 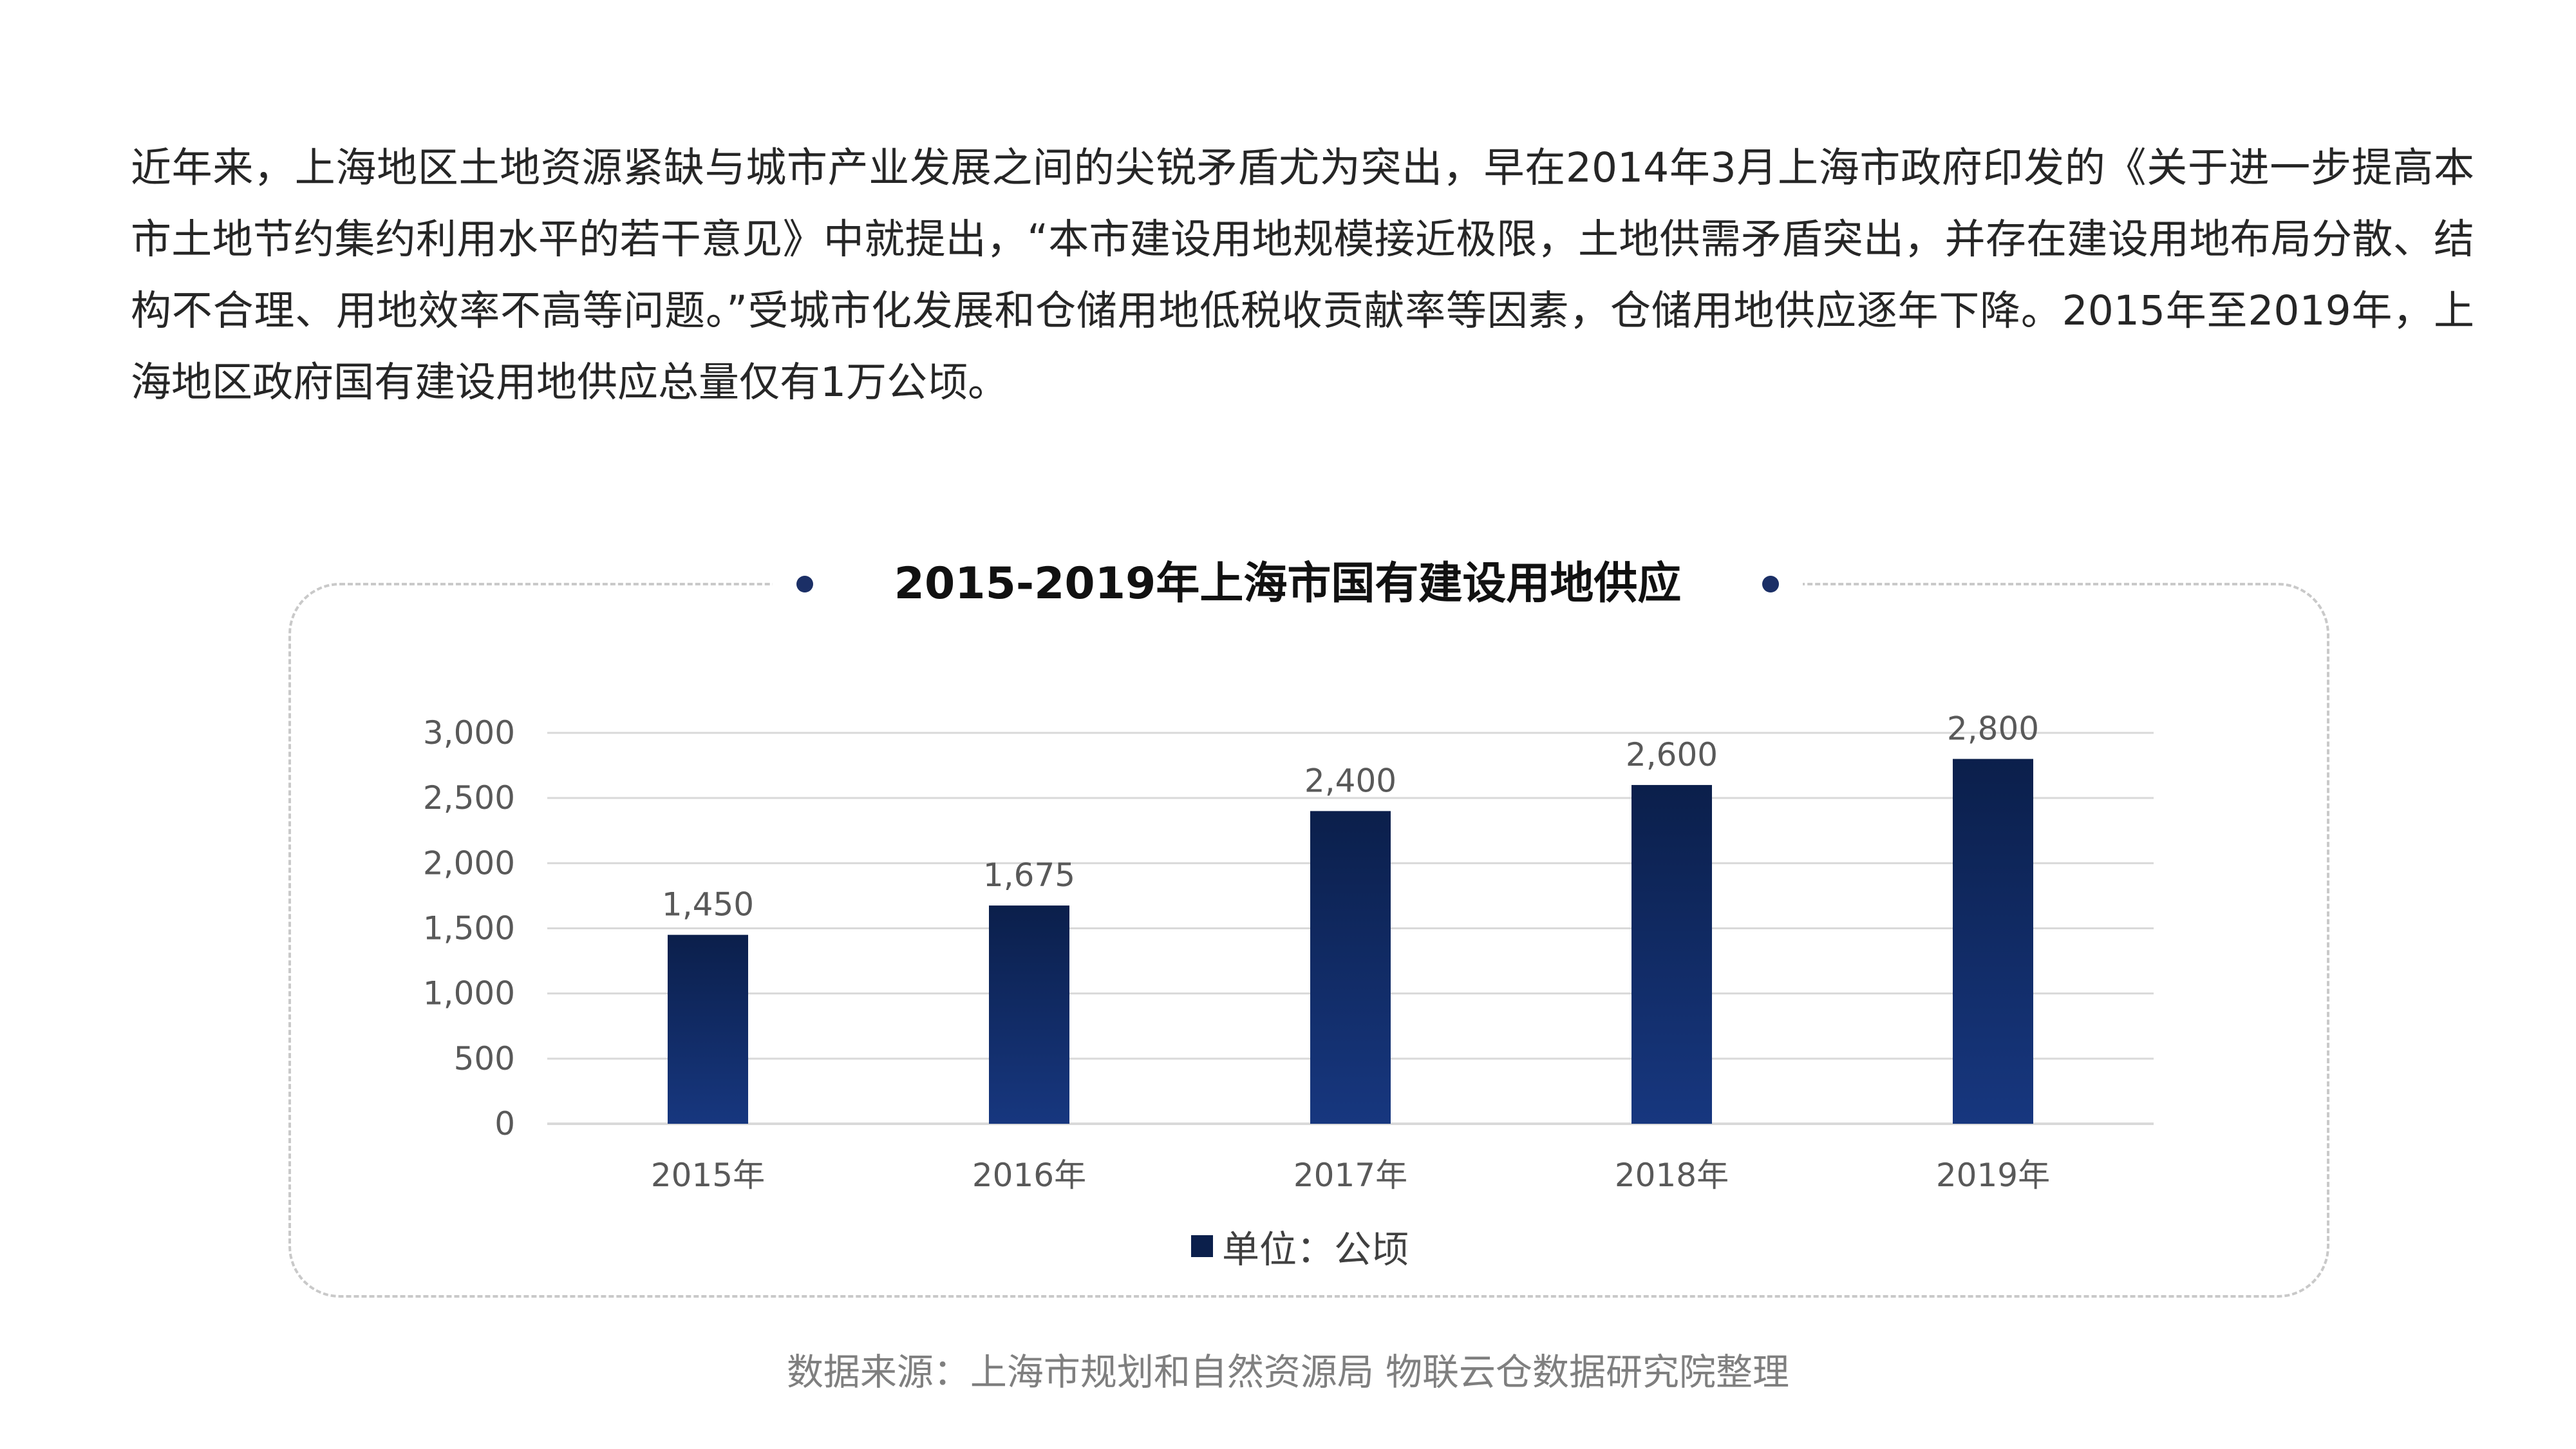 What do you see at coordinates (484, 1059) in the screenshot?
I see `y-tick-label: 500` at bounding box center [484, 1059].